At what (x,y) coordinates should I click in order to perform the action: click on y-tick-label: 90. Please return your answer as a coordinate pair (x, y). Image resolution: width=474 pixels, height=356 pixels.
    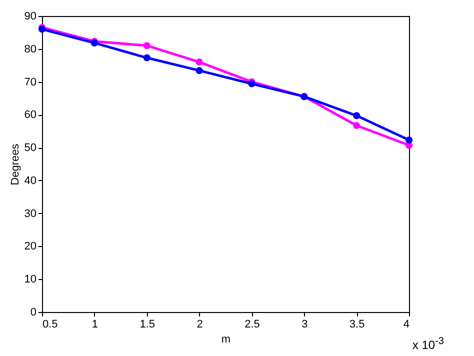
    Looking at the image, I should click on (30, 16).